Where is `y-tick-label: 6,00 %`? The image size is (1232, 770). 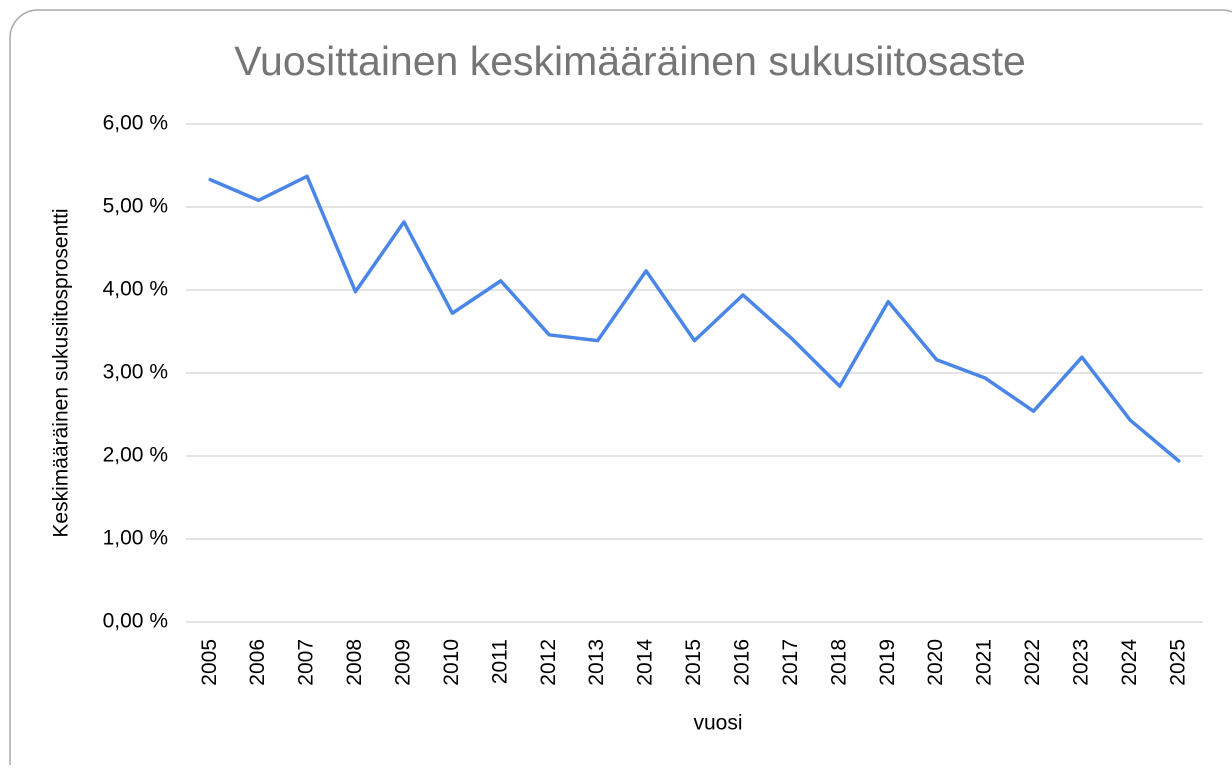
y-tick-label: 6,00 % is located at coordinates (135, 123).